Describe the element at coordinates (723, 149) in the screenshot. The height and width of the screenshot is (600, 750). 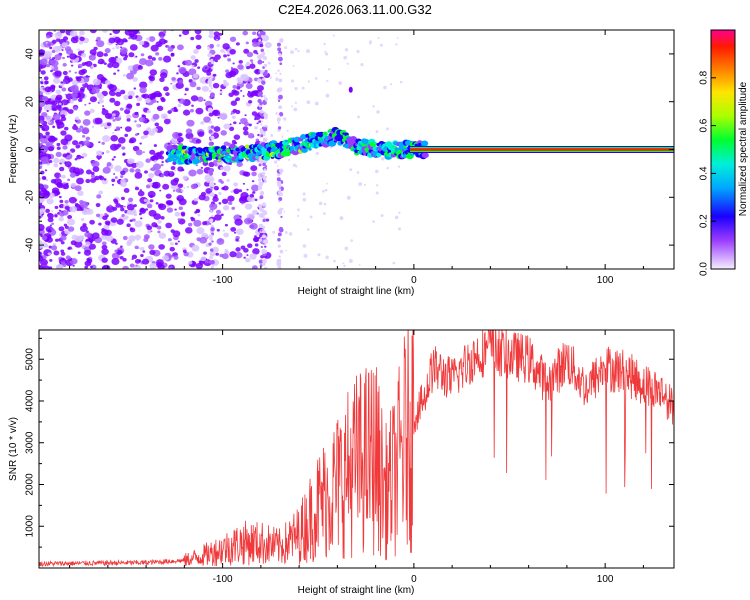
I see `colorbar-frame` at that location.